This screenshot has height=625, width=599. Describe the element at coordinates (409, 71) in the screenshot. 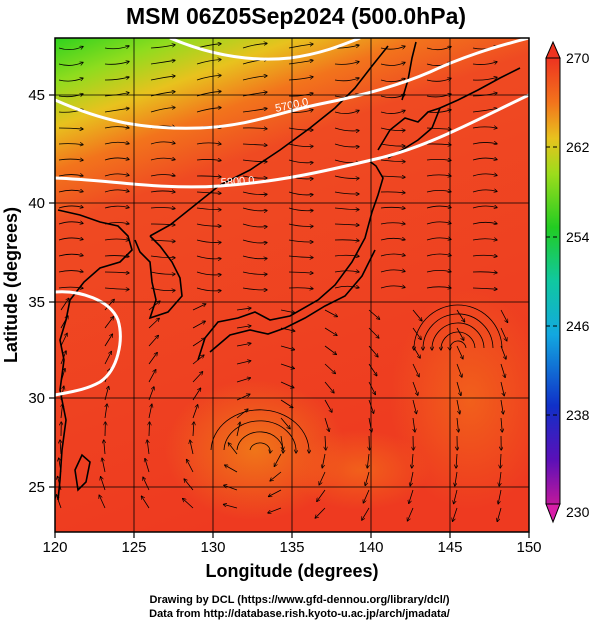

I see `sakhalin-coast` at that location.